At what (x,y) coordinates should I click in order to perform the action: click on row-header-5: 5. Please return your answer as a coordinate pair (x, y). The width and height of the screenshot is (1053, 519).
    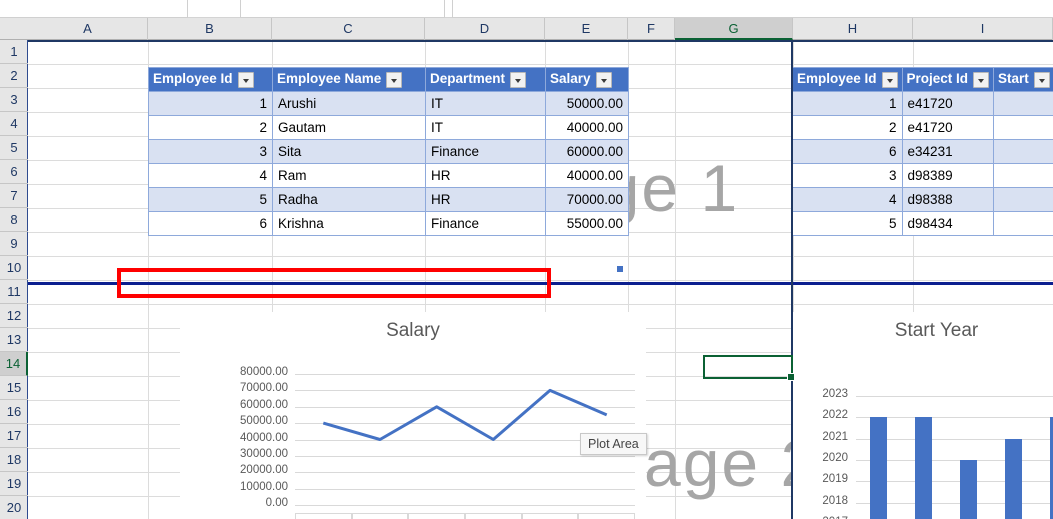
    Looking at the image, I should click on (14, 148).